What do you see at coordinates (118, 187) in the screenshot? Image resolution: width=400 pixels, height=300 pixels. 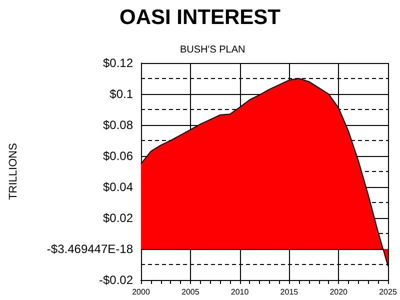 I see `y-tick-label: $0.04` at bounding box center [118, 187].